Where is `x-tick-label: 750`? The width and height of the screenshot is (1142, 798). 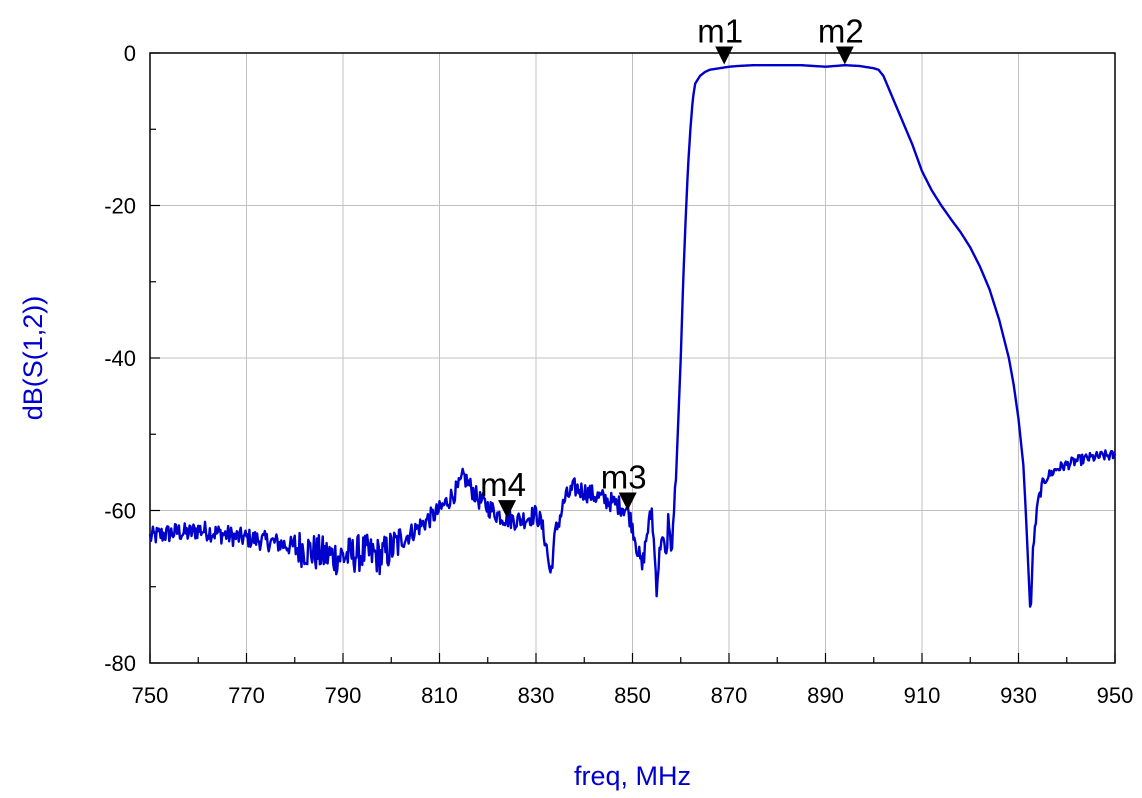
x-tick-label: 750 is located at coordinates (150, 695).